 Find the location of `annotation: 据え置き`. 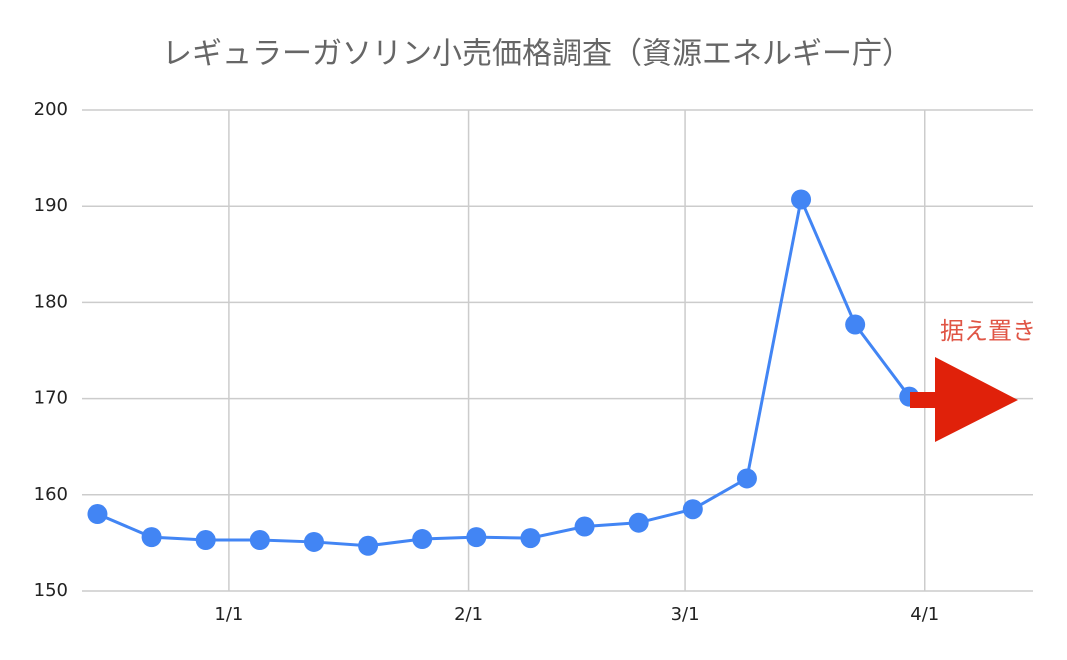

annotation: 据え置き is located at coordinates (988, 331).